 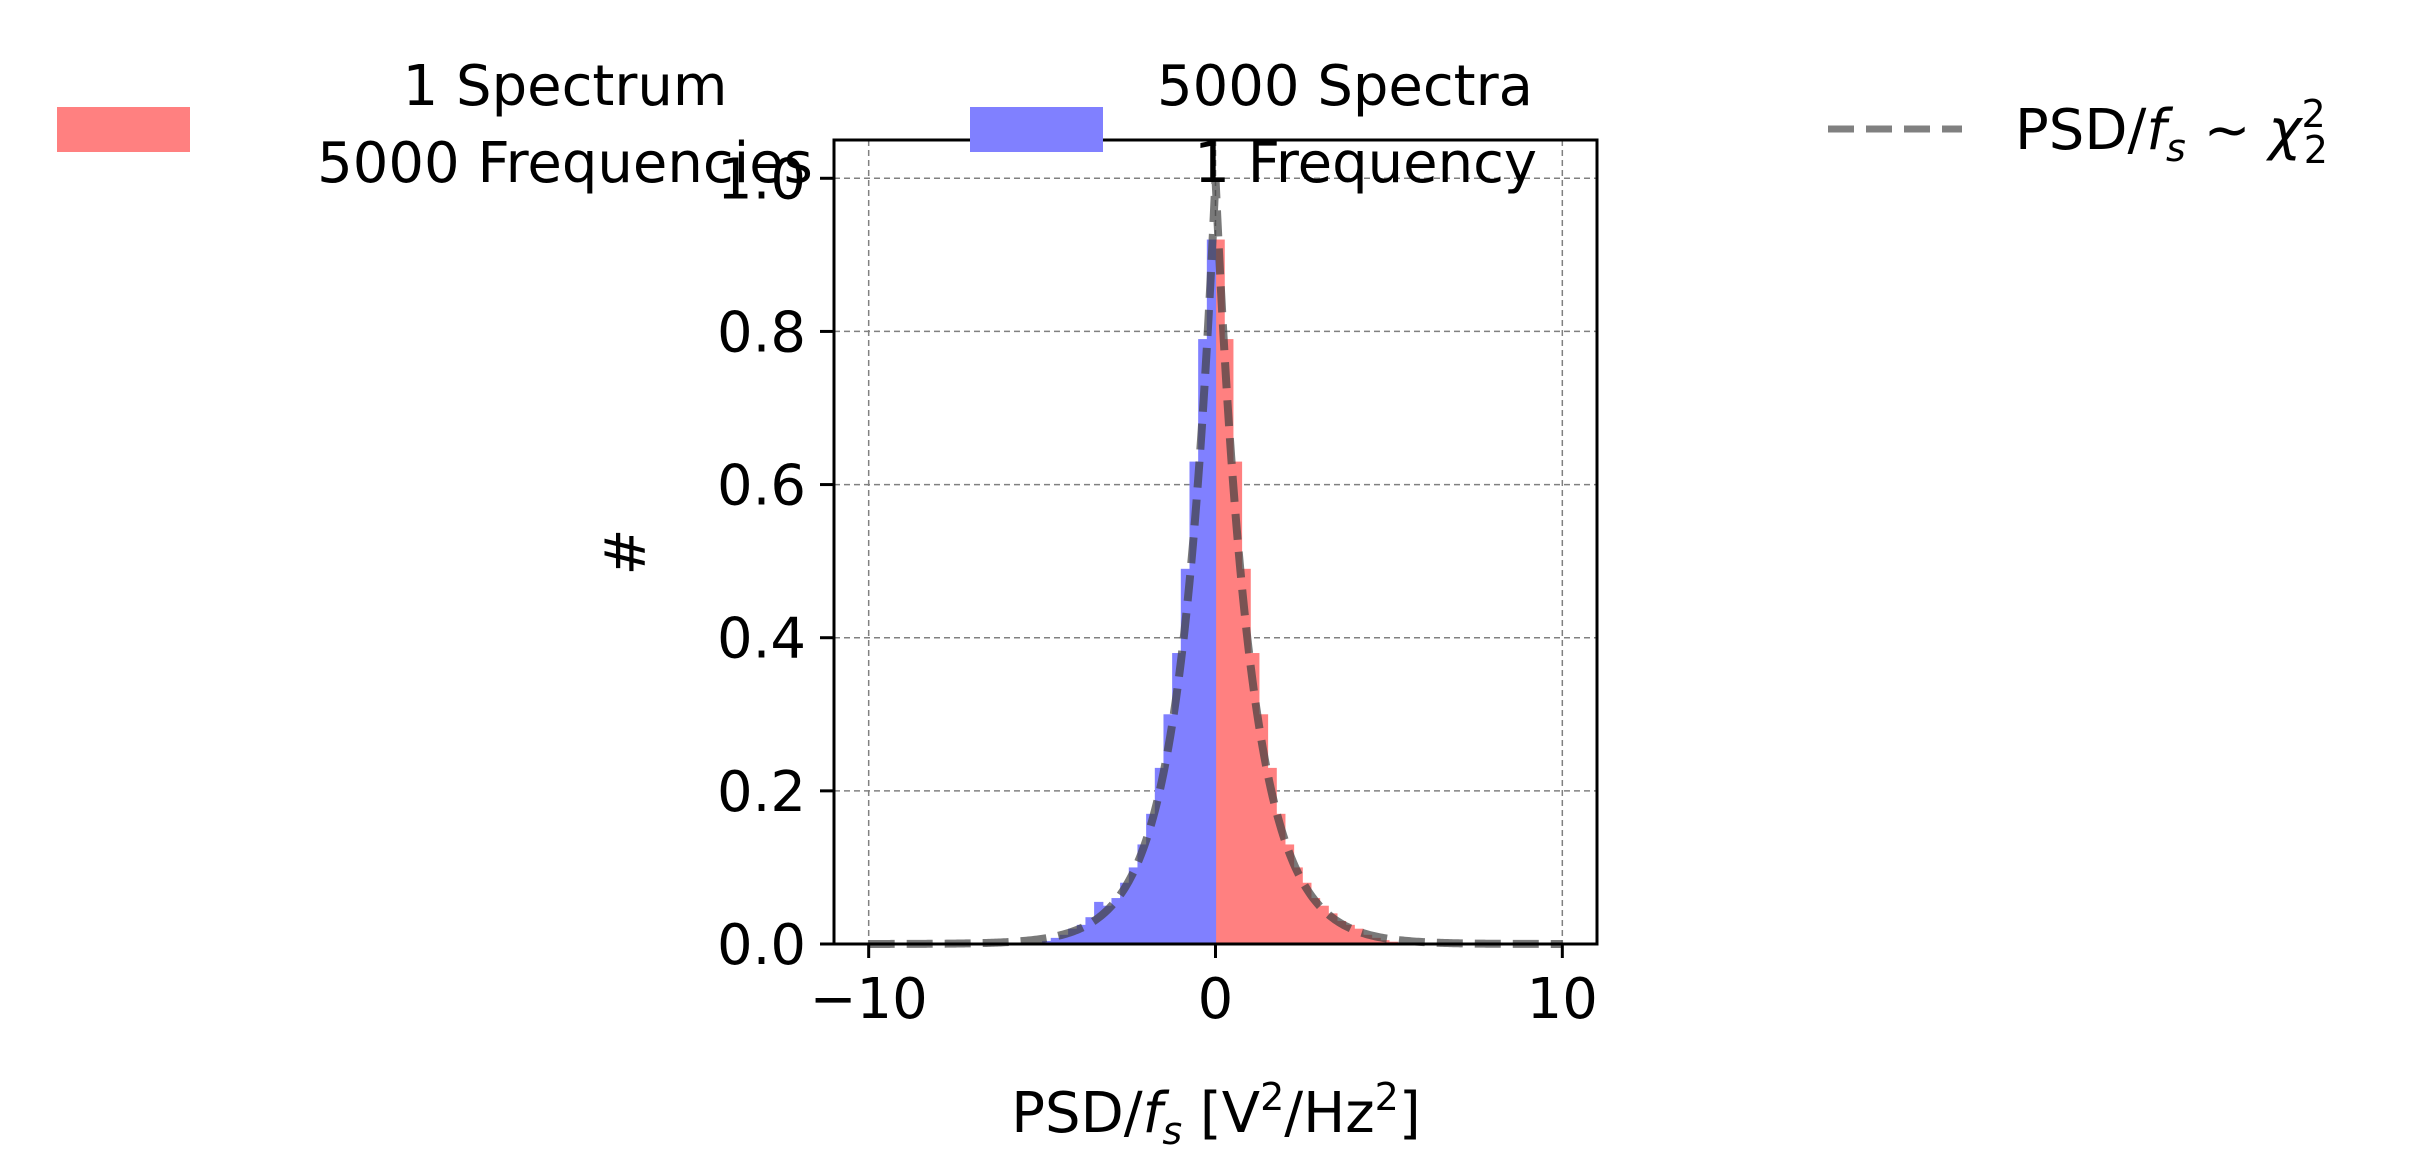 What do you see at coordinates (1215, 1114) in the screenshot?
I see `x-axis-label: PSD/fs [V2/Hz2]` at bounding box center [1215, 1114].